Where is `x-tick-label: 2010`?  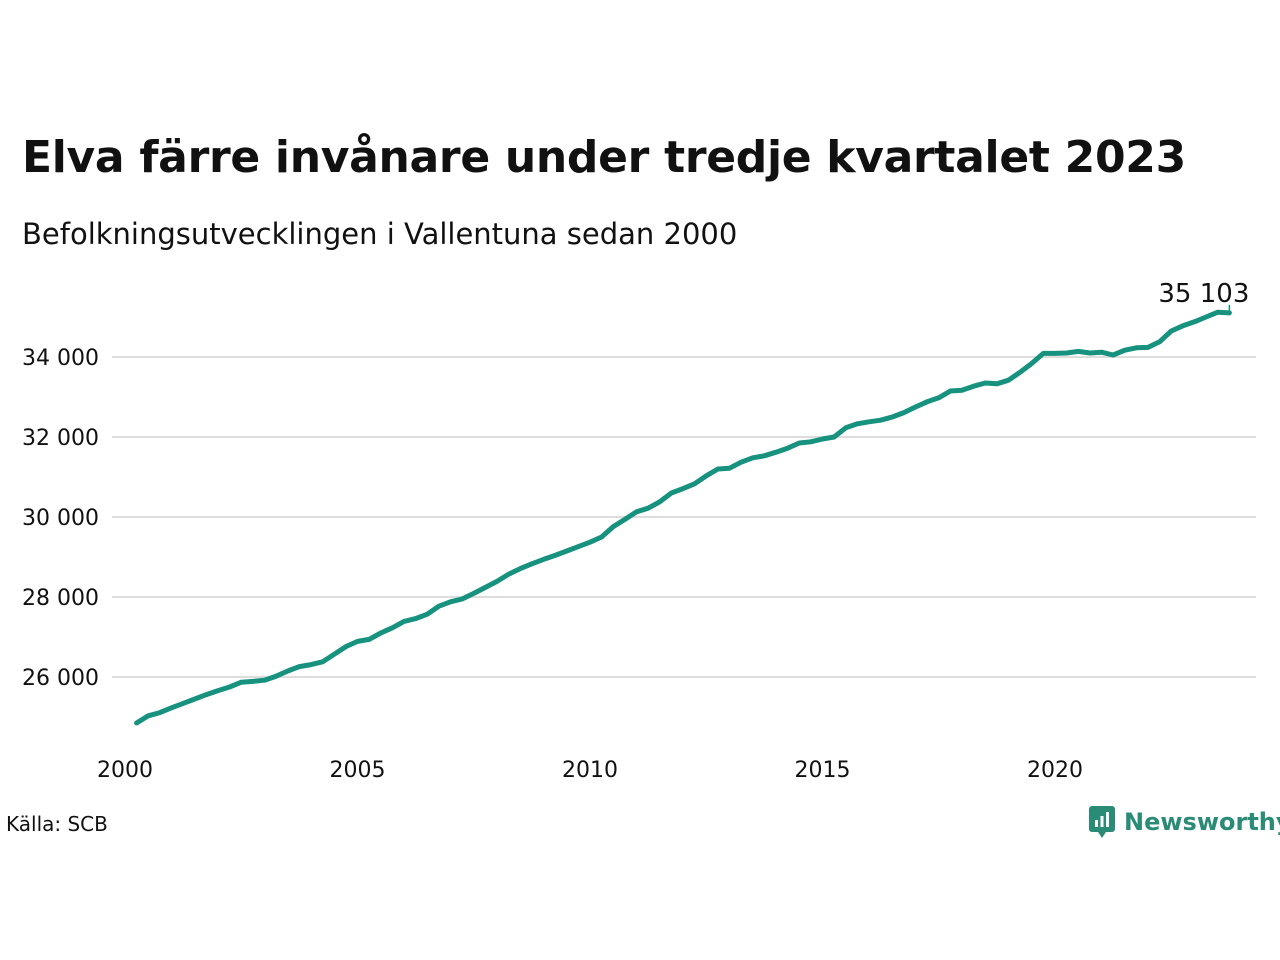 x-tick-label: 2010 is located at coordinates (590, 770).